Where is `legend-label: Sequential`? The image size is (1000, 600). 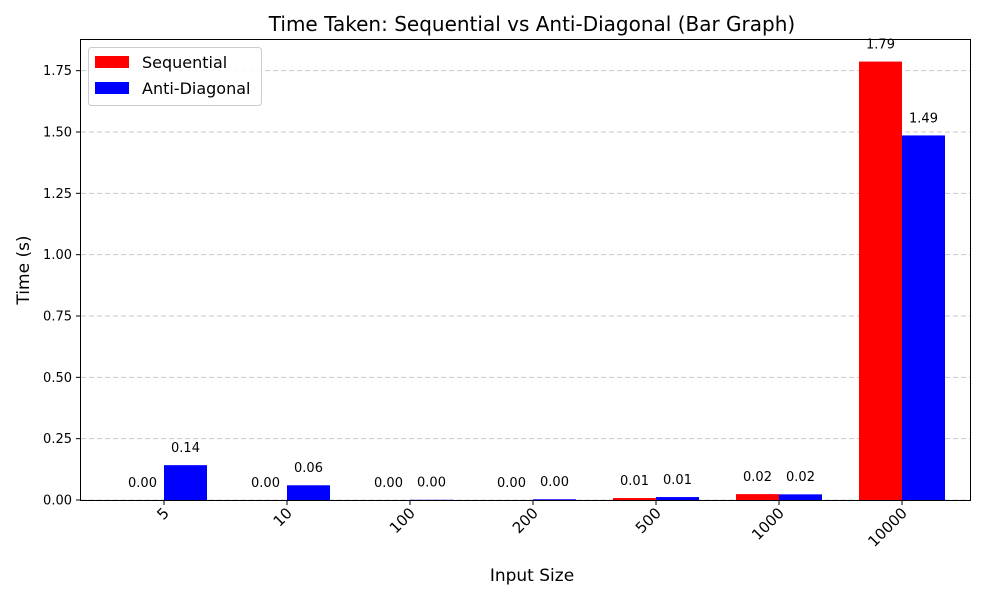
legend-label: Sequential is located at coordinates (184, 62).